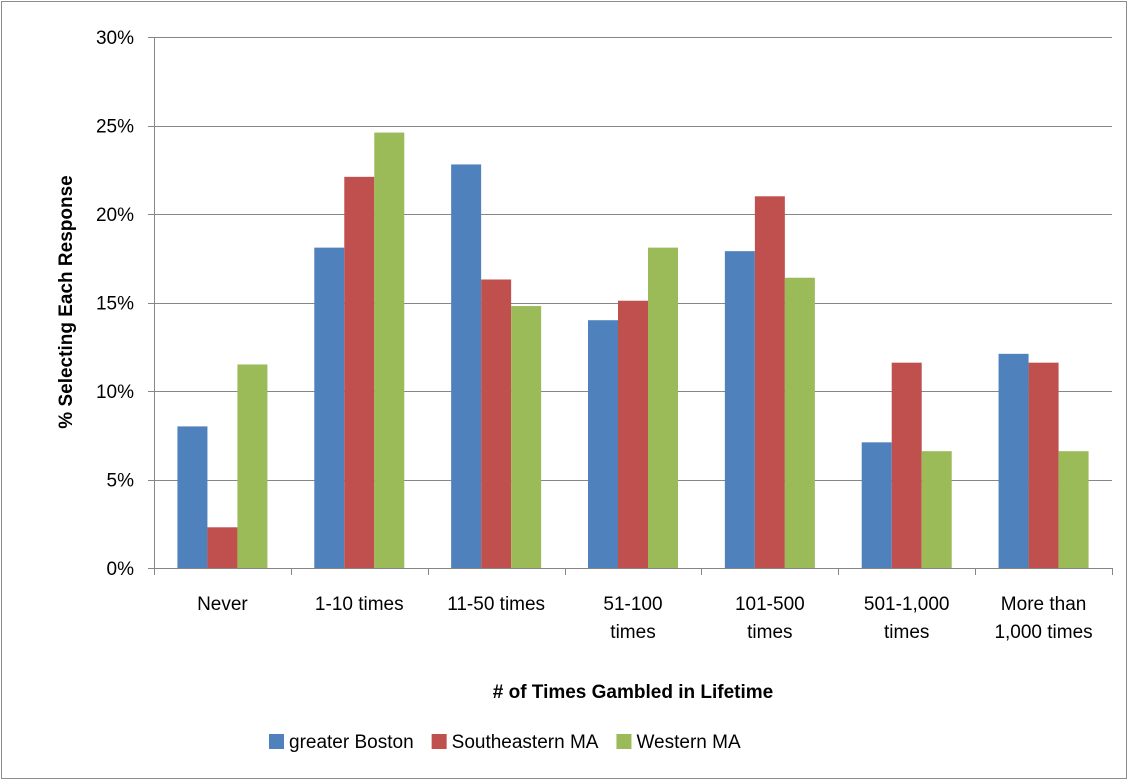 The width and height of the screenshot is (1128, 780). What do you see at coordinates (496, 604) in the screenshot?
I see `x-tick-label: 11-50 times` at bounding box center [496, 604].